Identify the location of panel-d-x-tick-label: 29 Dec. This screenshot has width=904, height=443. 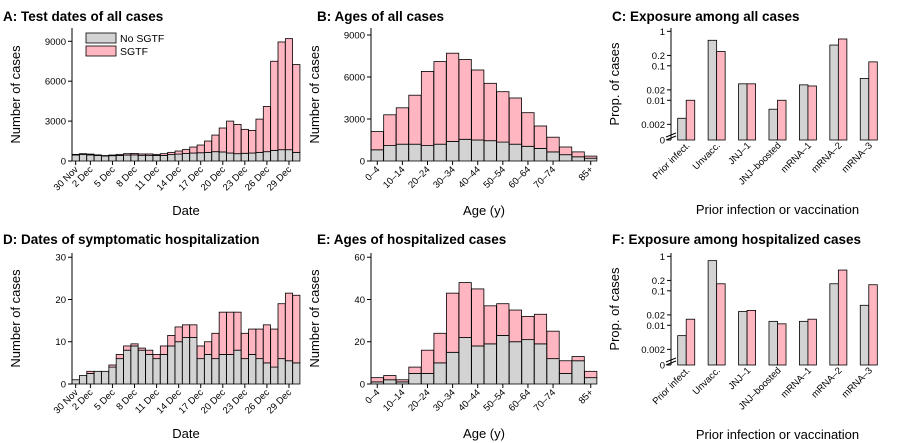
(279, 401).